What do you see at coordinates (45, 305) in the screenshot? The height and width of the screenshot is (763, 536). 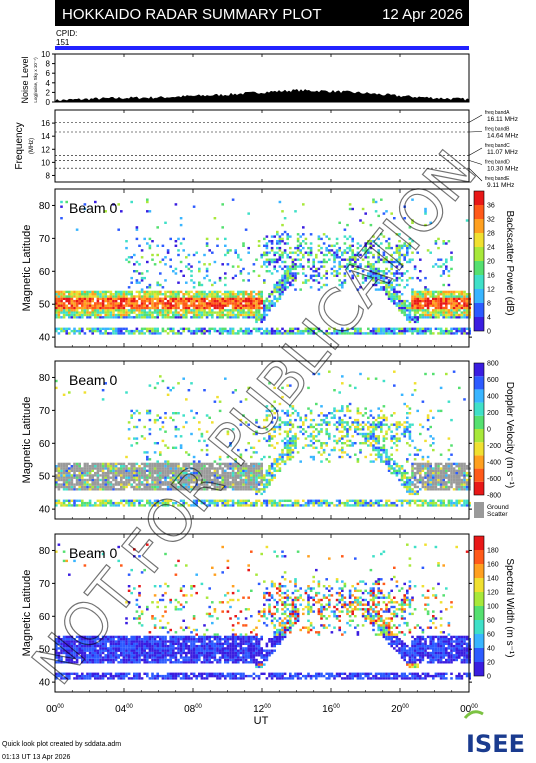 I see `lat-tick-label: 50` at bounding box center [45, 305].